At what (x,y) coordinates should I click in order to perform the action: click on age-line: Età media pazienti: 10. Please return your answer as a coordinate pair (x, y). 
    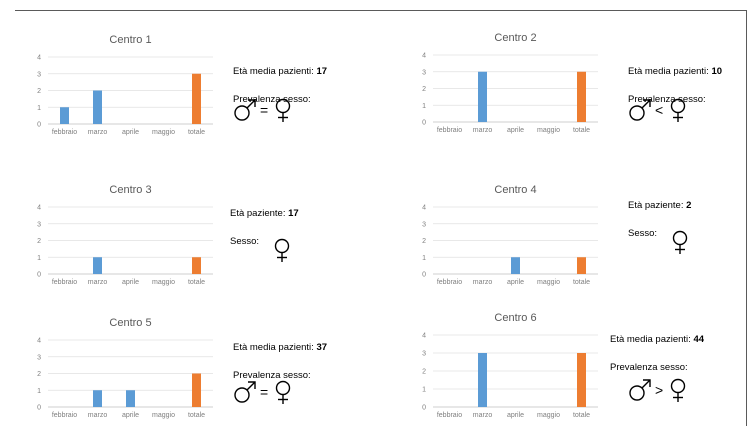
    Looking at the image, I should click on (675, 71).